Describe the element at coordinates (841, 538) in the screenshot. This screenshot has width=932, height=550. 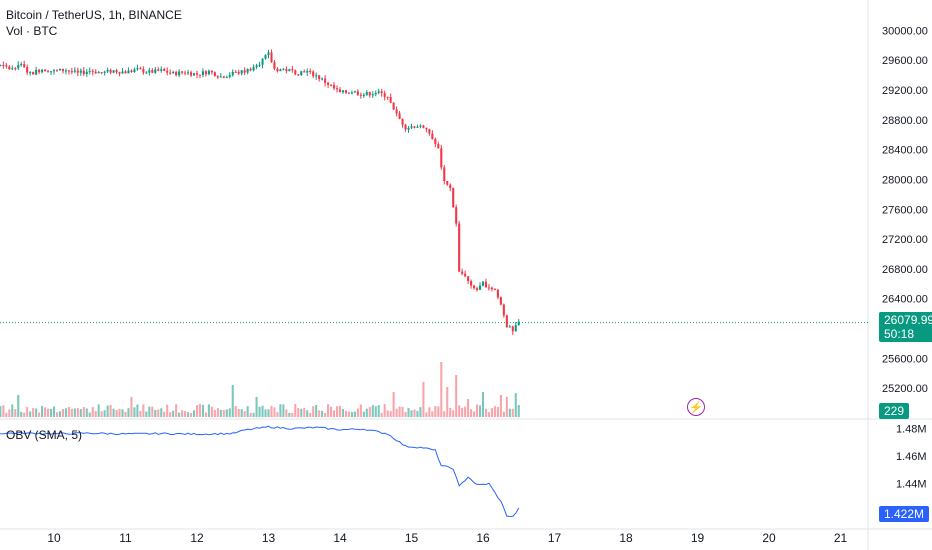
I see `x-tick-label: 21` at that location.